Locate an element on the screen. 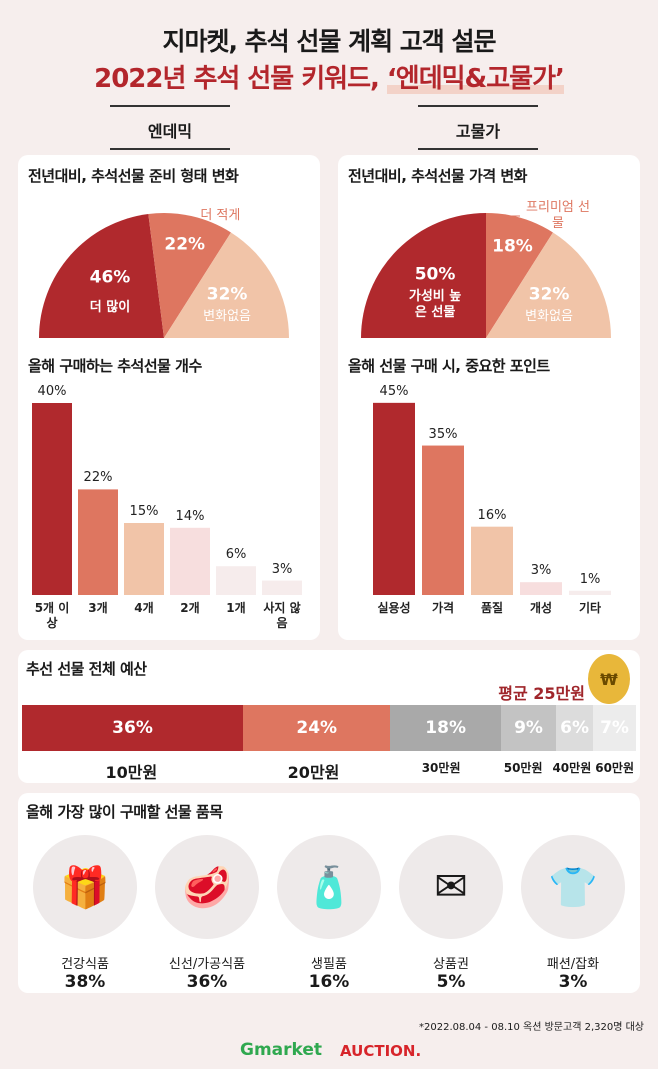 The height and width of the screenshot is (1069, 658). item-name: 건강식품 is located at coordinates (85, 964).